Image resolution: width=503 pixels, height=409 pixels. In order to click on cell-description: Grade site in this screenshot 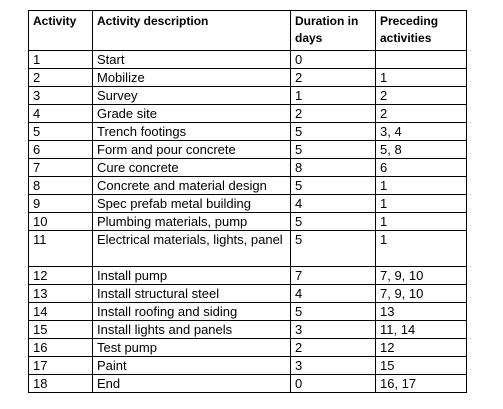, I will do `click(191, 113)`.